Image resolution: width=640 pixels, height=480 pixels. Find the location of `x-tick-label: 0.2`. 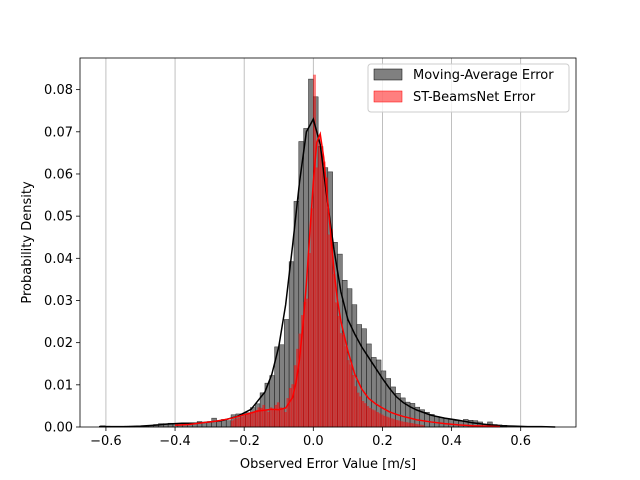

x-tick-label: 0.2 is located at coordinates (382, 441).